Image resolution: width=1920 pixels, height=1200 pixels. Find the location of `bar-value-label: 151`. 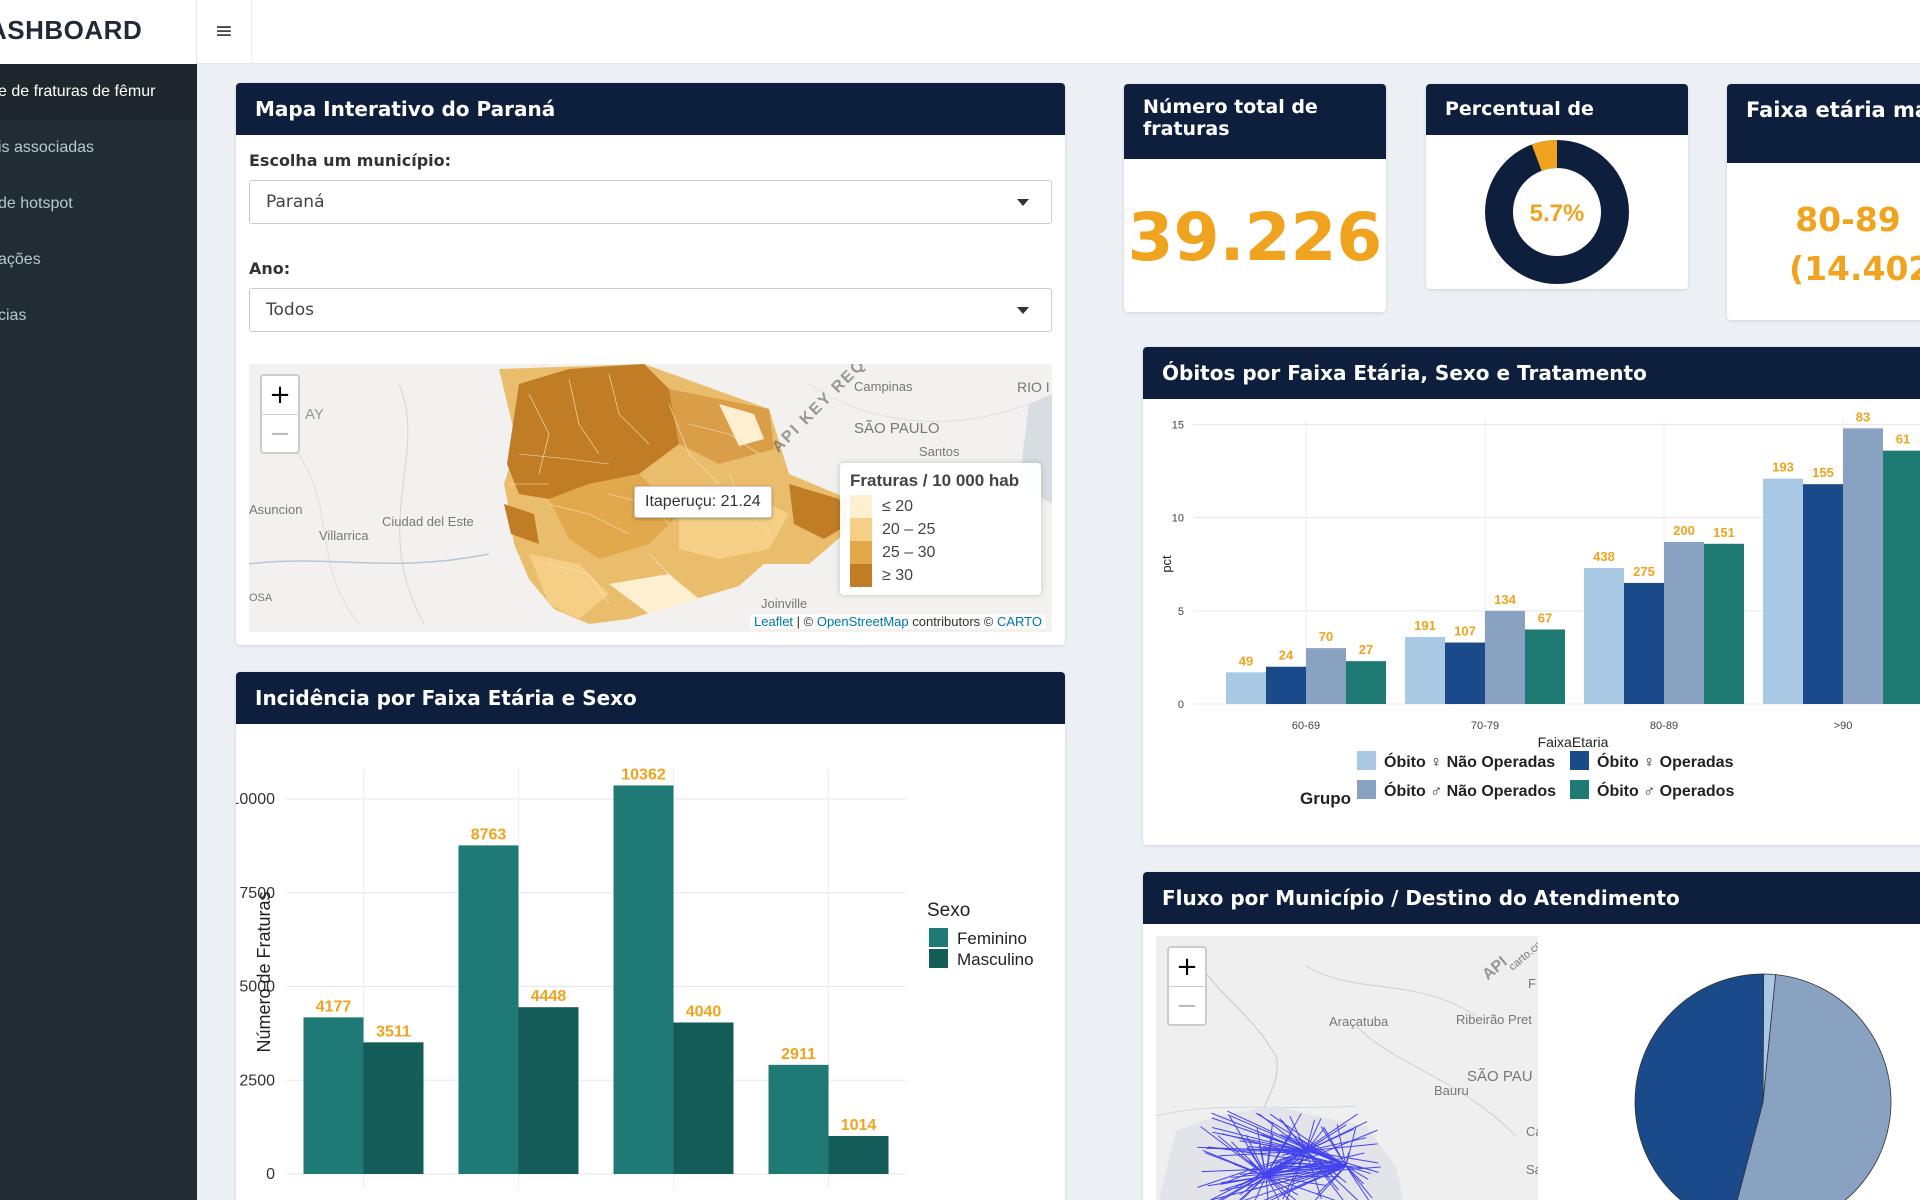

bar-value-label: 151 is located at coordinates (1724, 532).